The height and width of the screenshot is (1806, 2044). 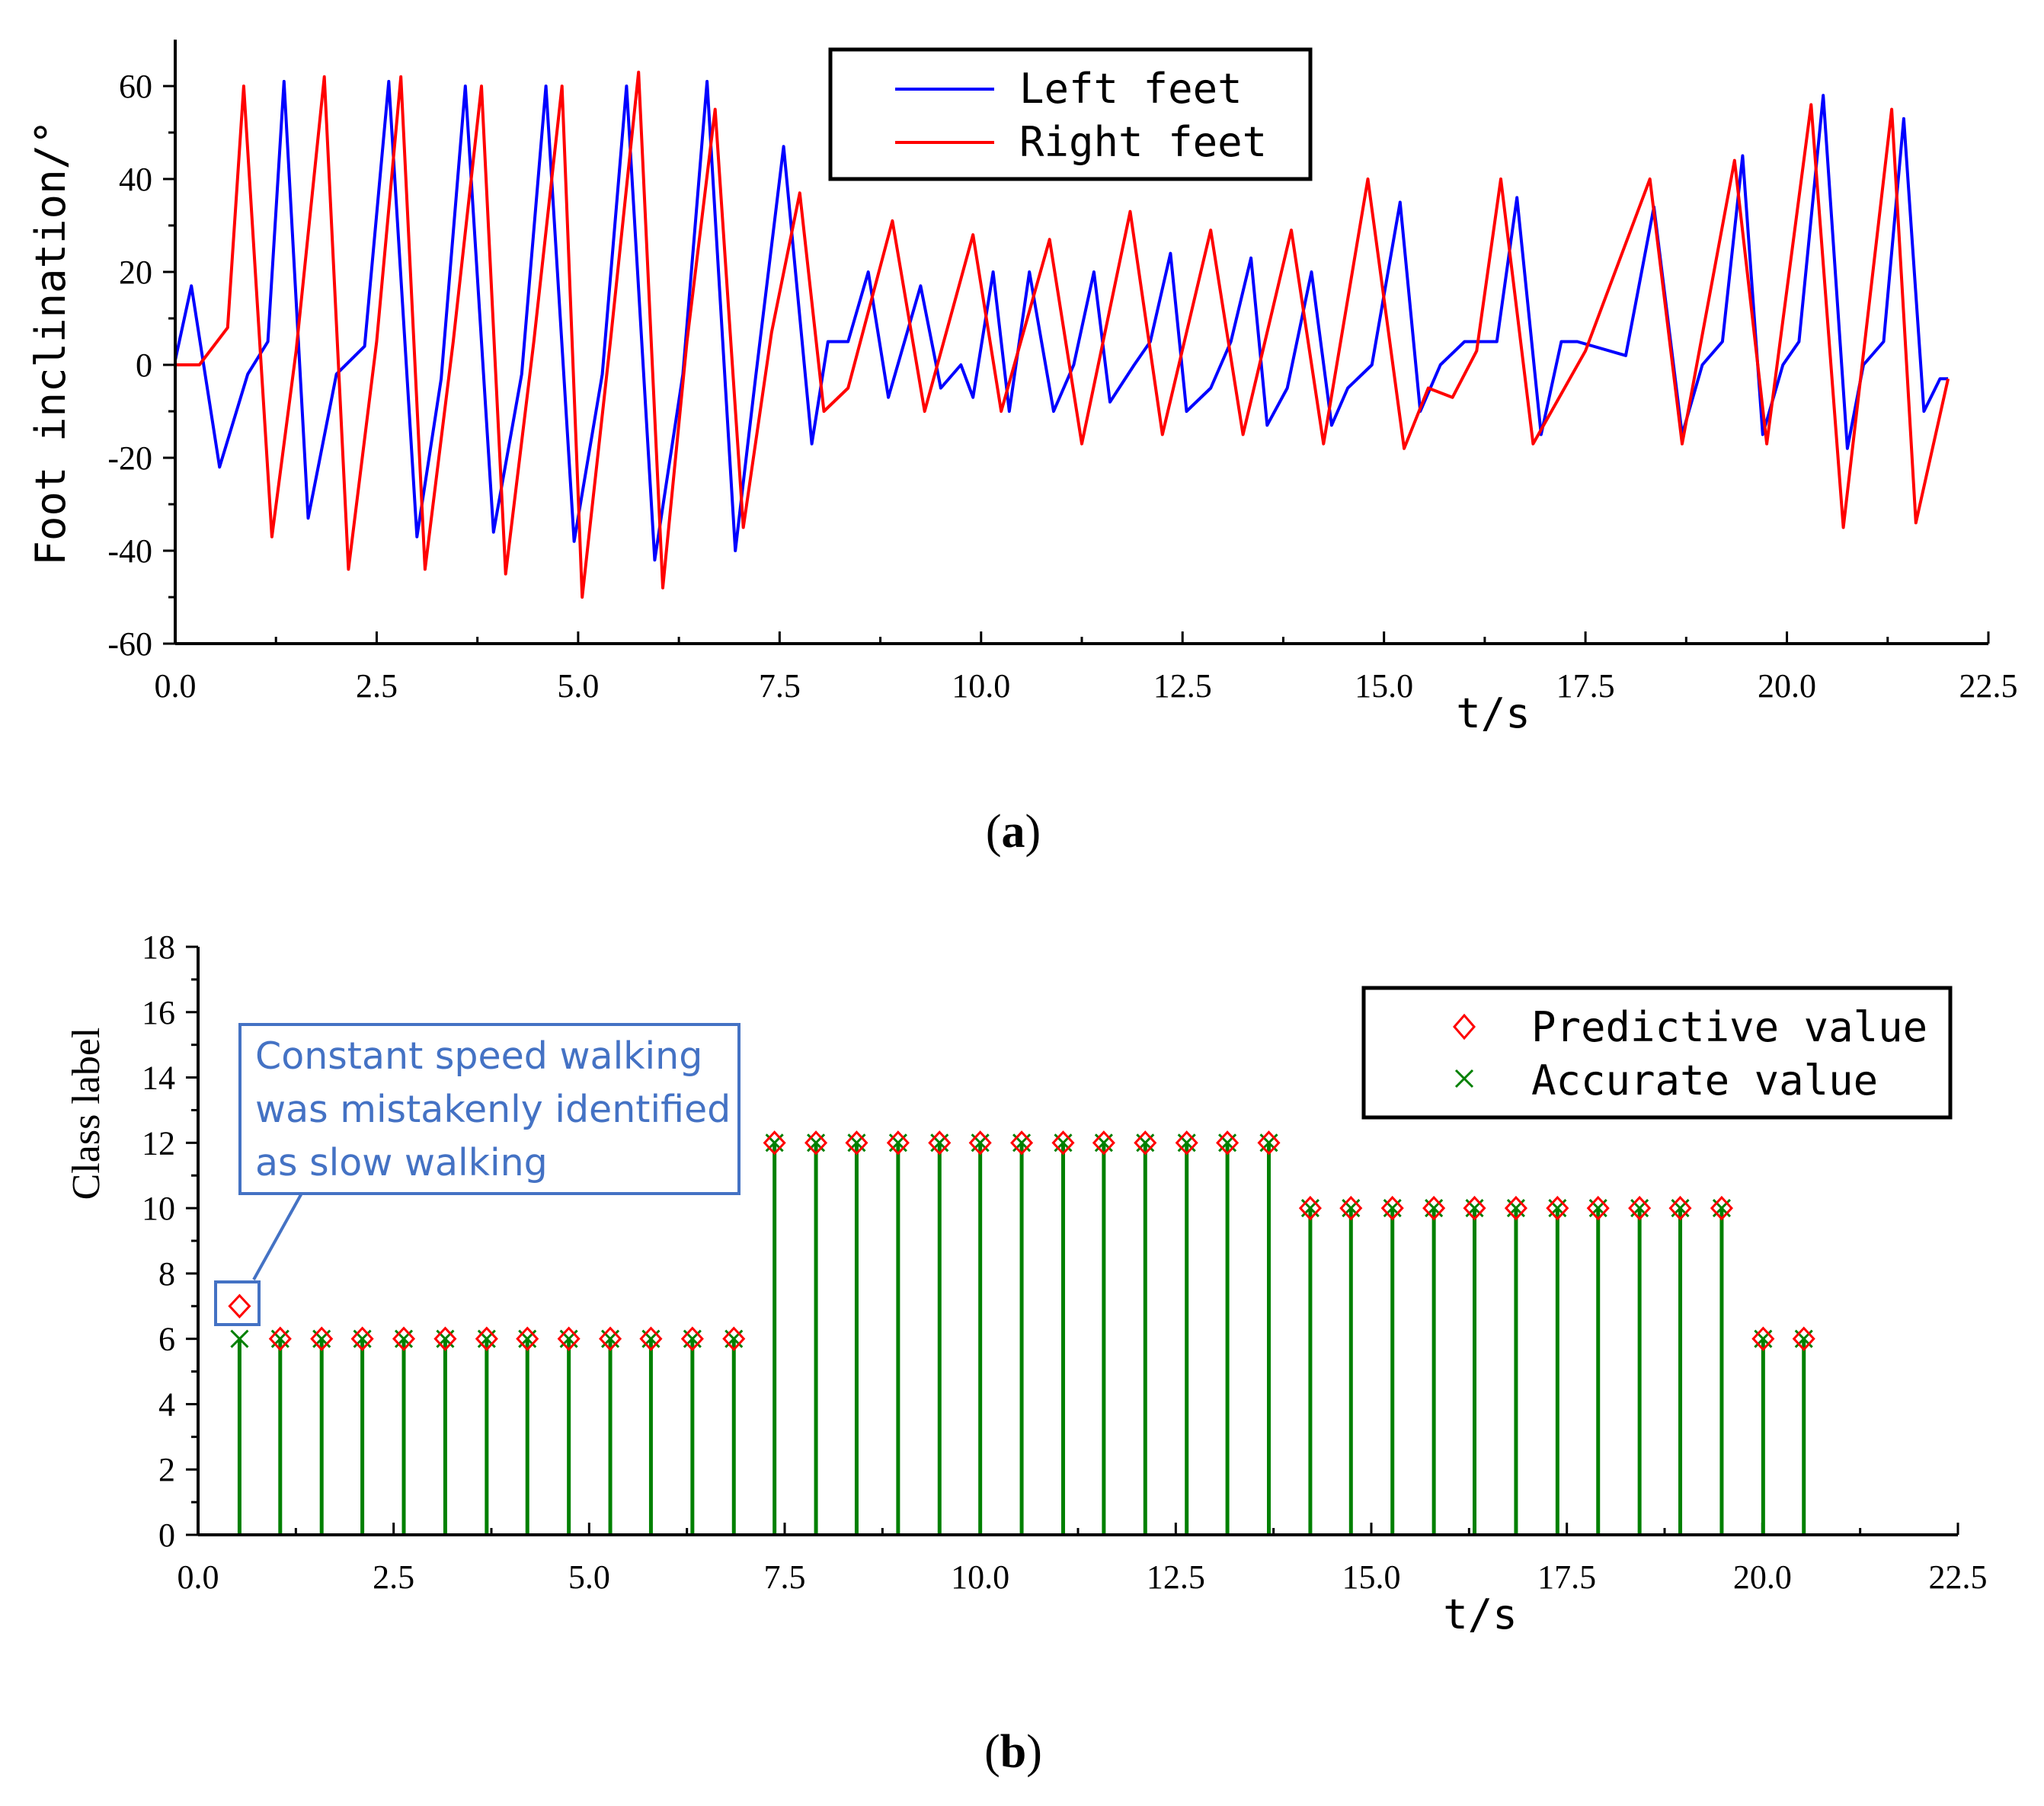 I want to click on annotation-line-1: Constant speed walking, so click(x=478, y=1056).